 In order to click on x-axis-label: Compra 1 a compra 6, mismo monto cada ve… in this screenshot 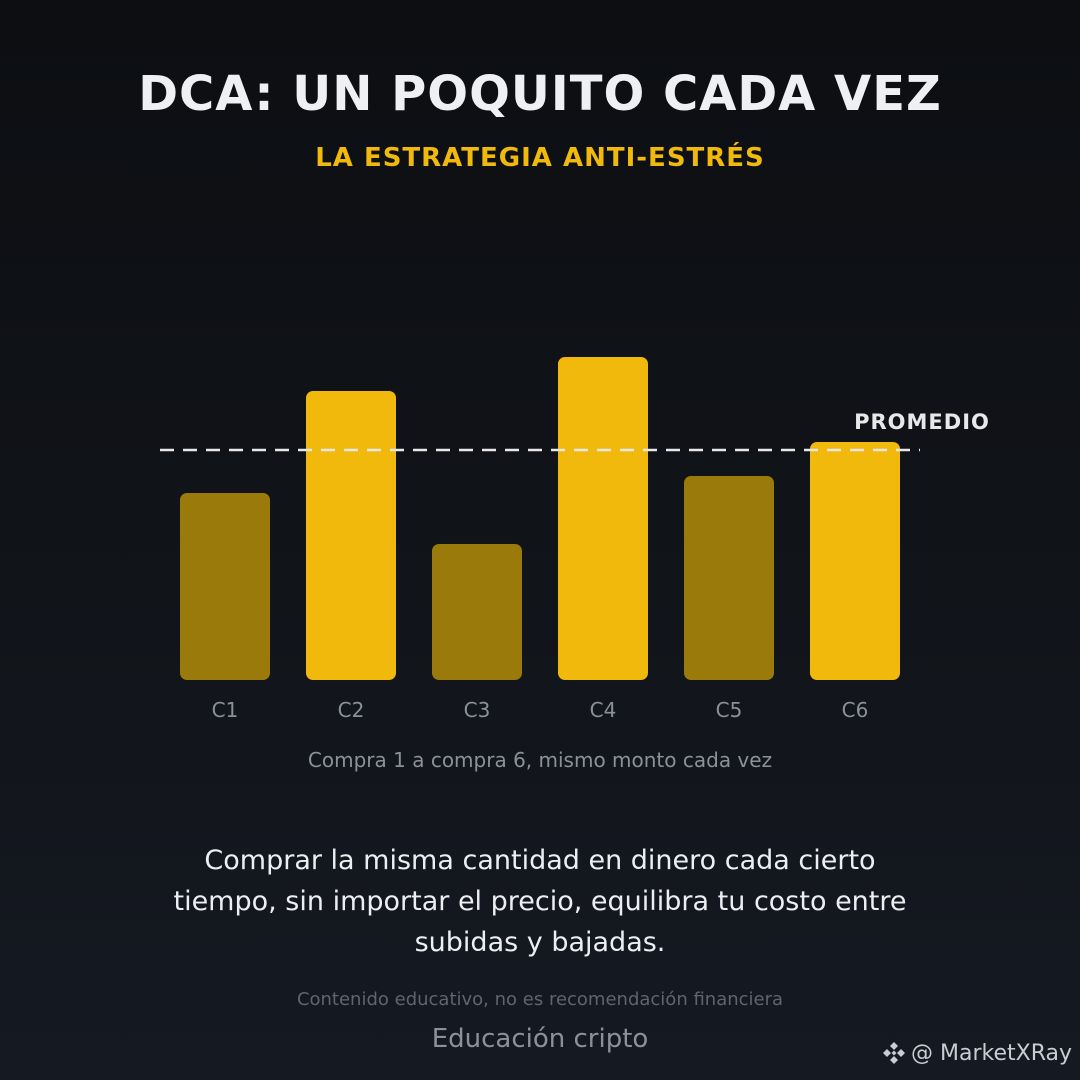, I will do `click(540, 760)`.